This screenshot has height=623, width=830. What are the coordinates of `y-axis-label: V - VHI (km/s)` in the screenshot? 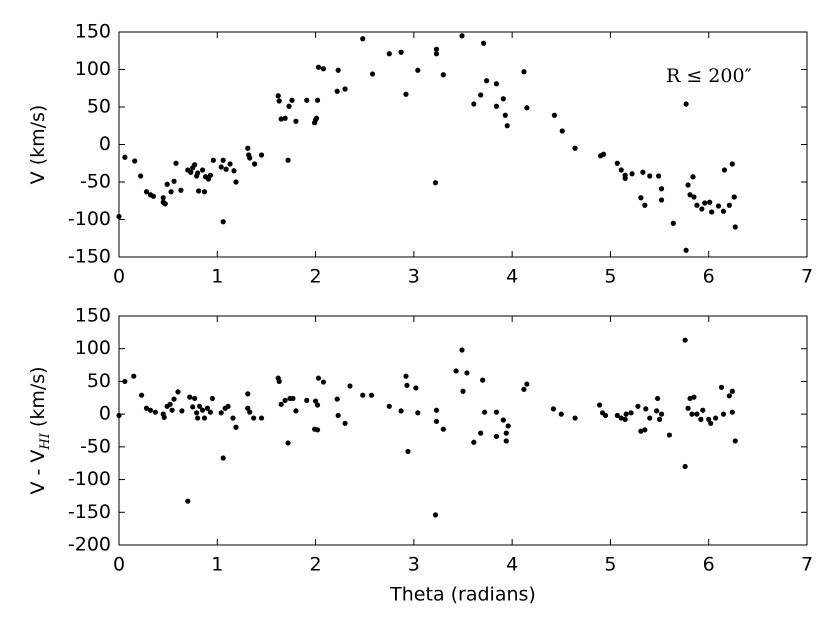 It's located at (40, 430).